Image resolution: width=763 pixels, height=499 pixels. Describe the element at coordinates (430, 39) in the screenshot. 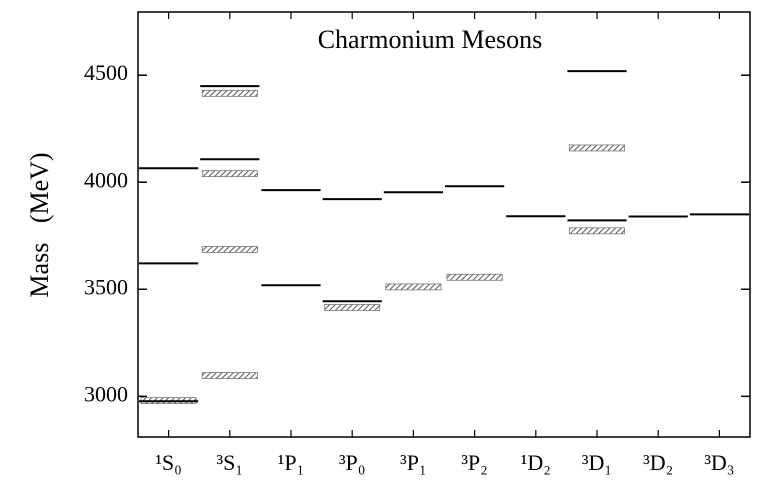

I see `chart-title: Charmonium Mesons` at that location.